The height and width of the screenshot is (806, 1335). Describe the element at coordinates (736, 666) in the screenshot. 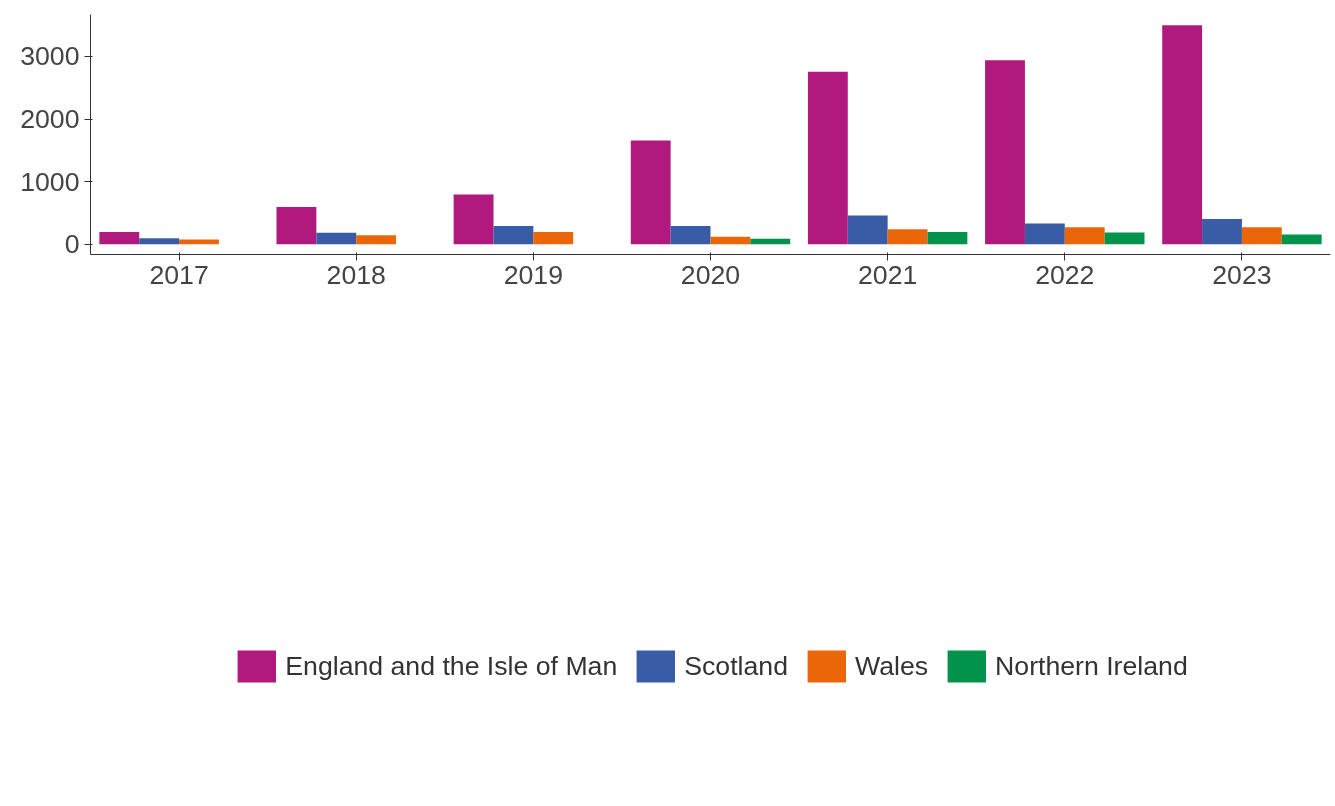

I see `legend-label: Scotland` at that location.